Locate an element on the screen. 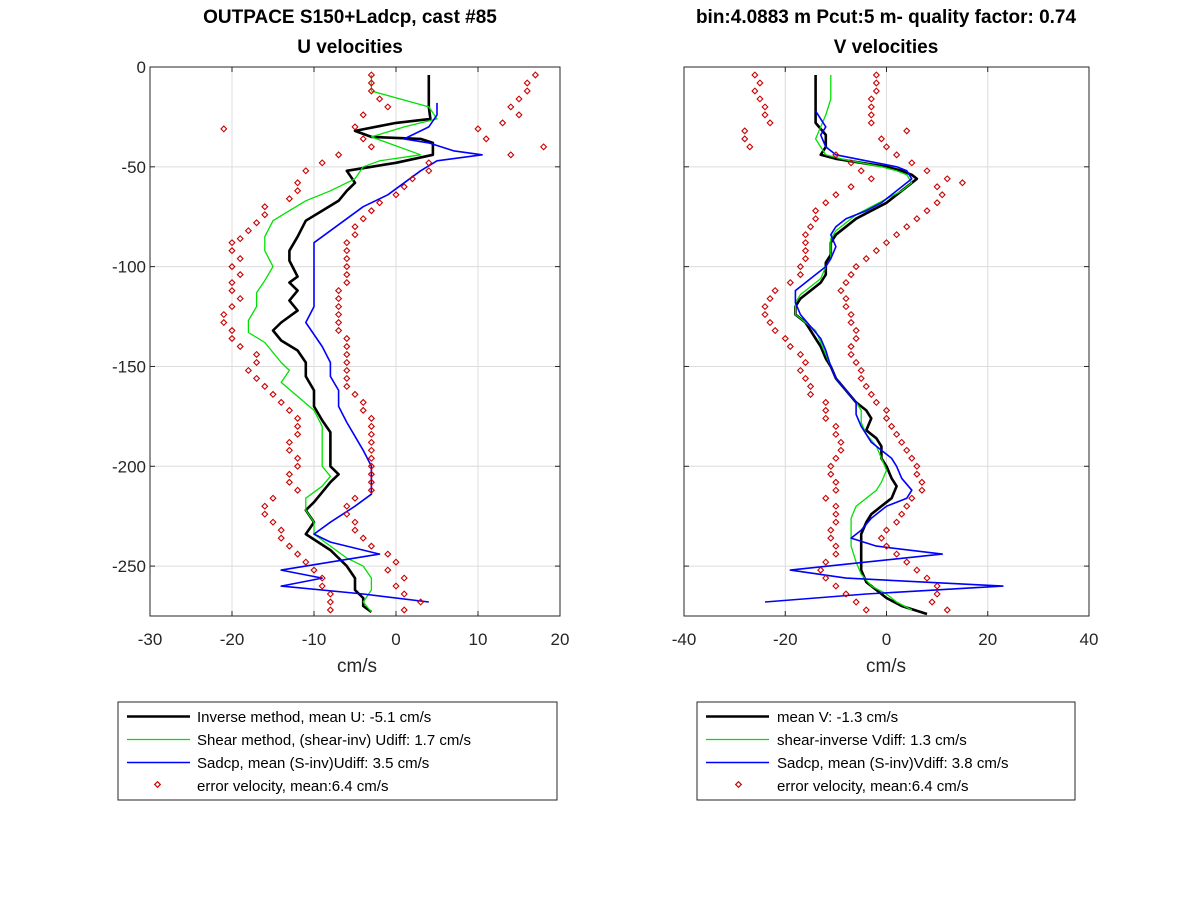  legend-u-inverse-label: Inverse method, mean U: -5.1 cm/s is located at coordinates (314, 717).